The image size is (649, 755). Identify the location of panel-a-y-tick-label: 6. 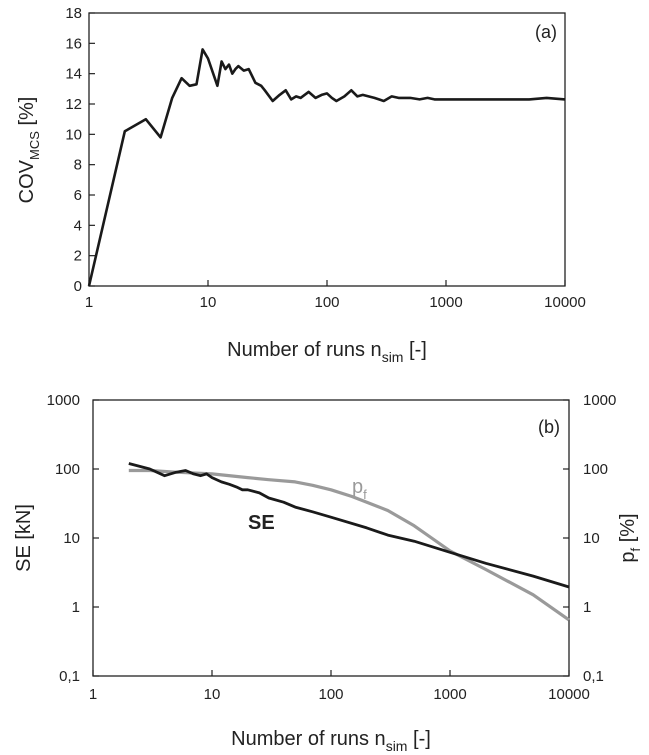
(78, 195).